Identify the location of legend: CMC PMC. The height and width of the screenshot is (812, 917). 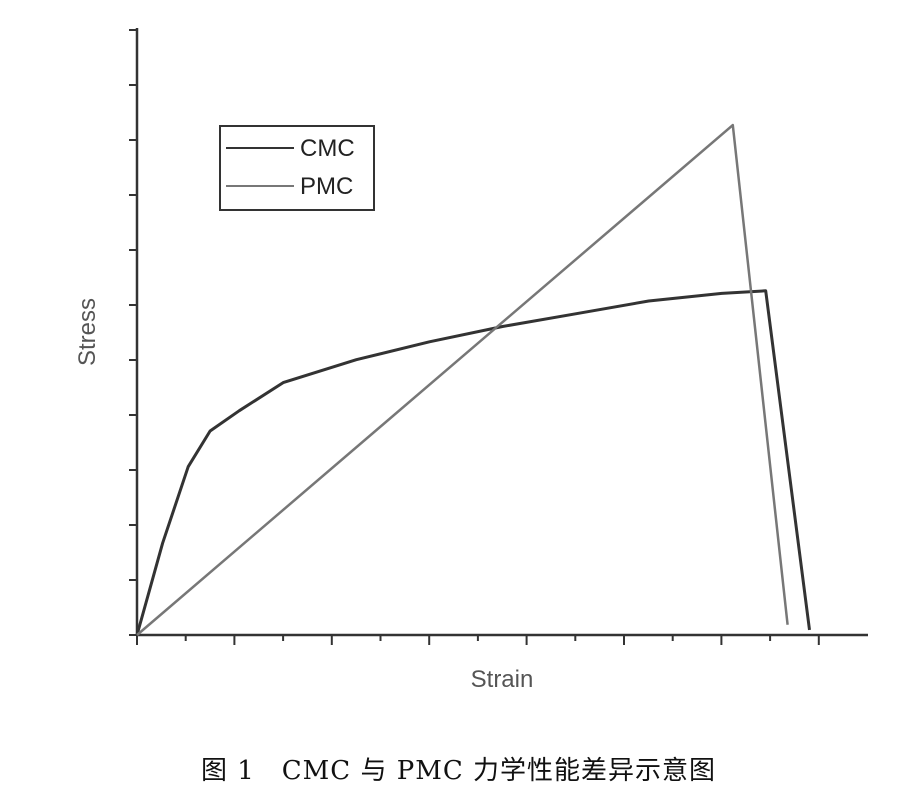
(297, 168).